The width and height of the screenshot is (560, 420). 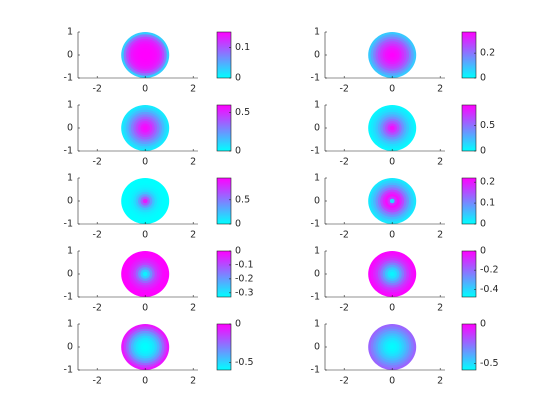 I want to click on colorbar-tick-label: -0.3, so click(x=244, y=292).